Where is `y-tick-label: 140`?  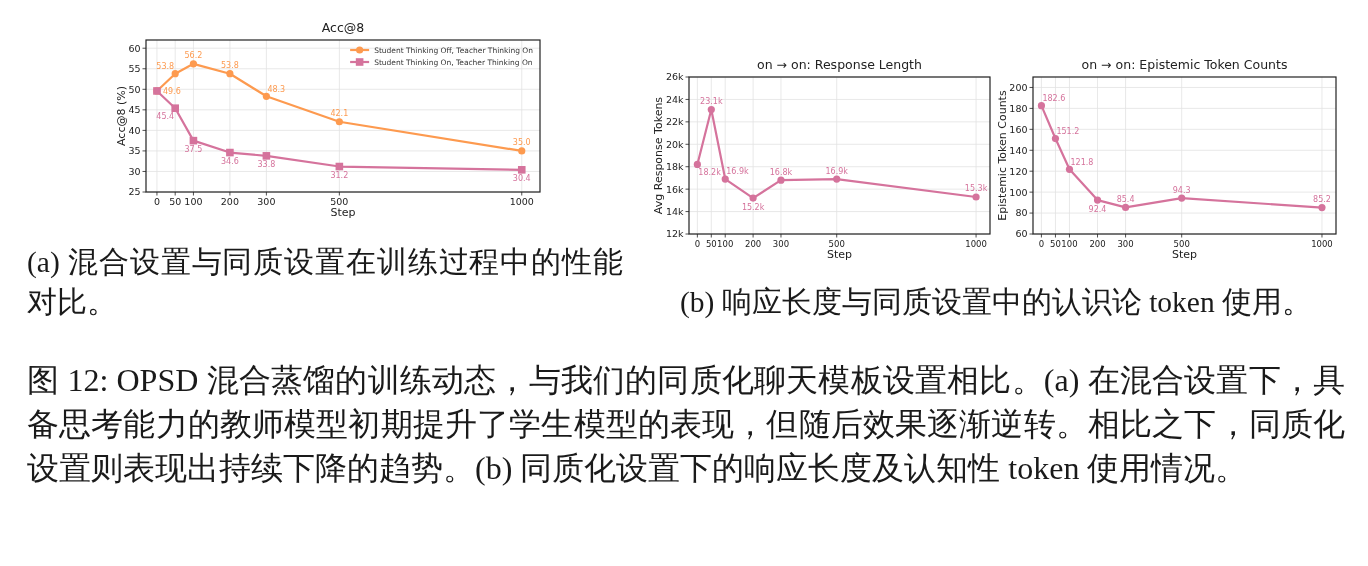 y-tick-label: 140 is located at coordinates (1018, 150).